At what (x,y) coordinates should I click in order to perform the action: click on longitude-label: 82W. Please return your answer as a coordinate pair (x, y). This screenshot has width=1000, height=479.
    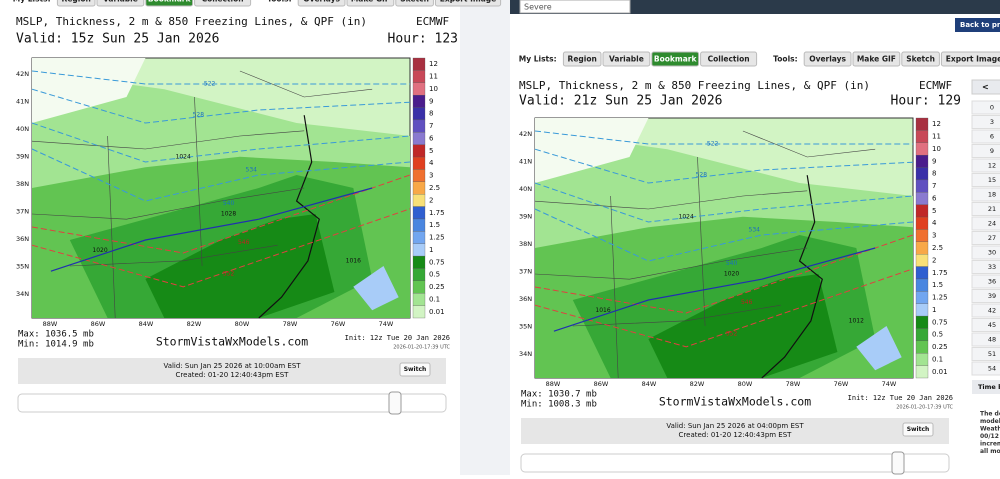
    Looking at the image, I should click on (194, 324).